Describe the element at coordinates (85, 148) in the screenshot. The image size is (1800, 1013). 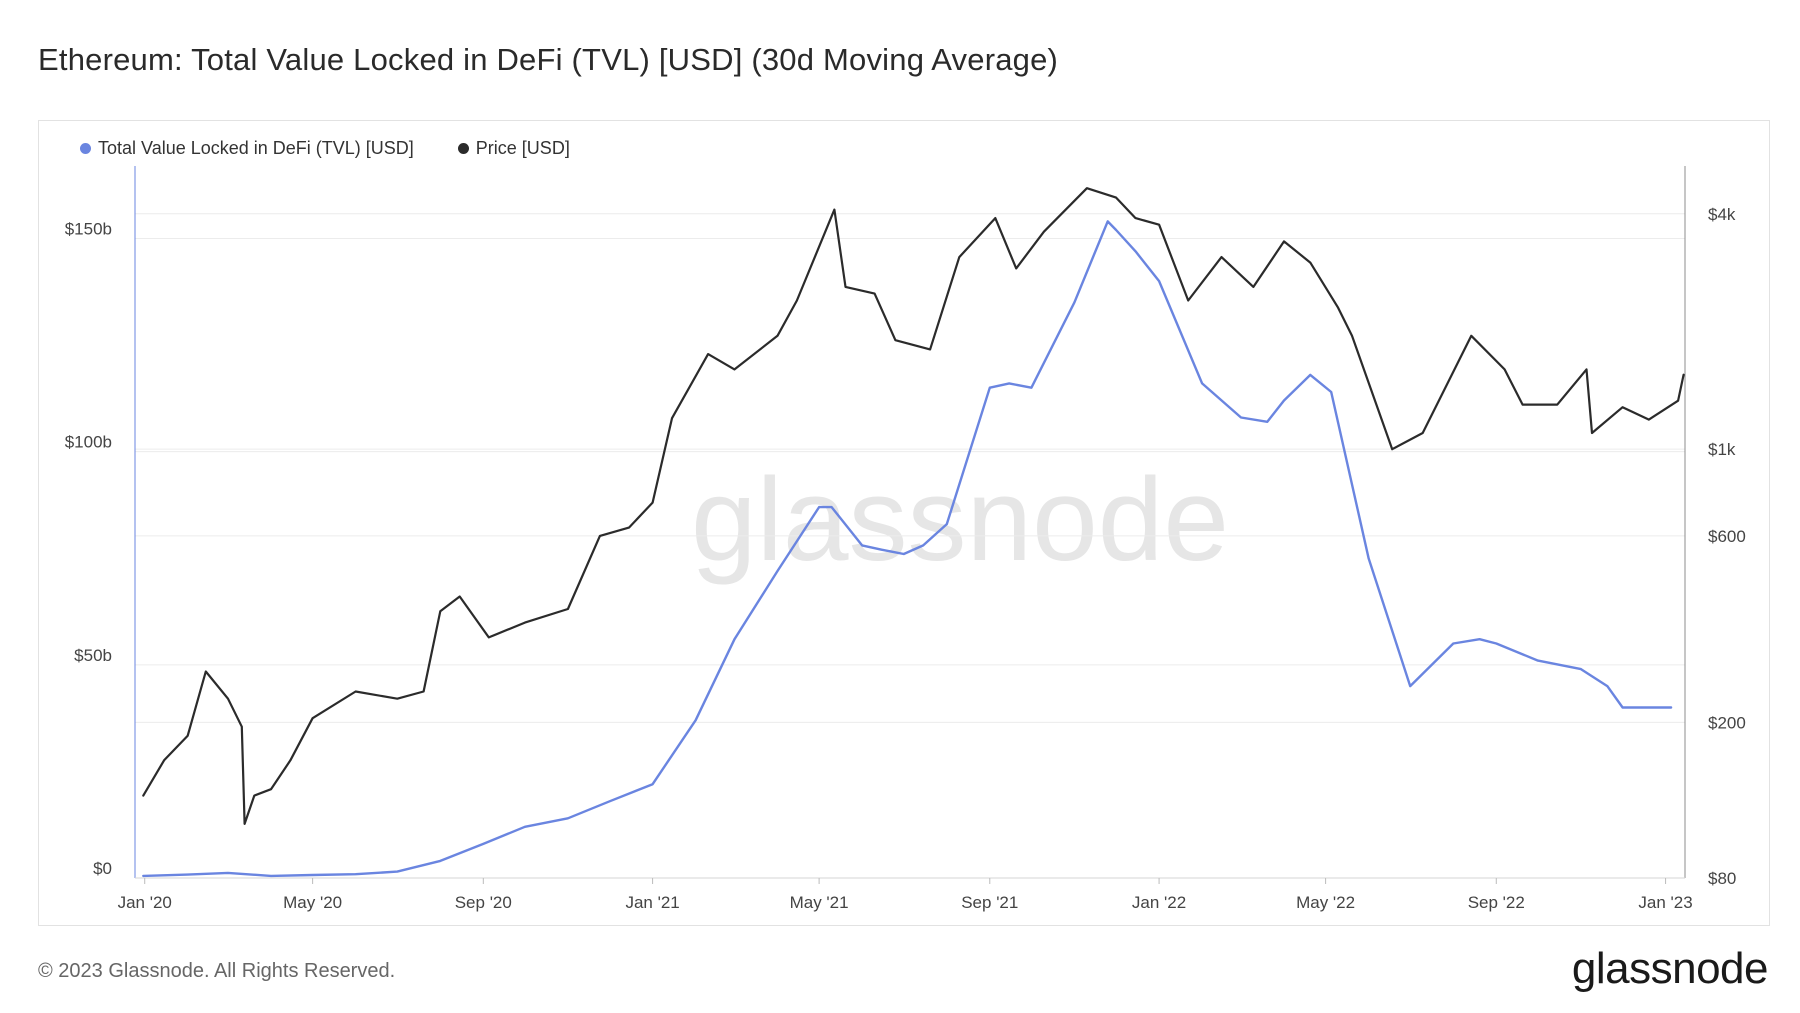
I see `legend-marker-tvl` at that location.